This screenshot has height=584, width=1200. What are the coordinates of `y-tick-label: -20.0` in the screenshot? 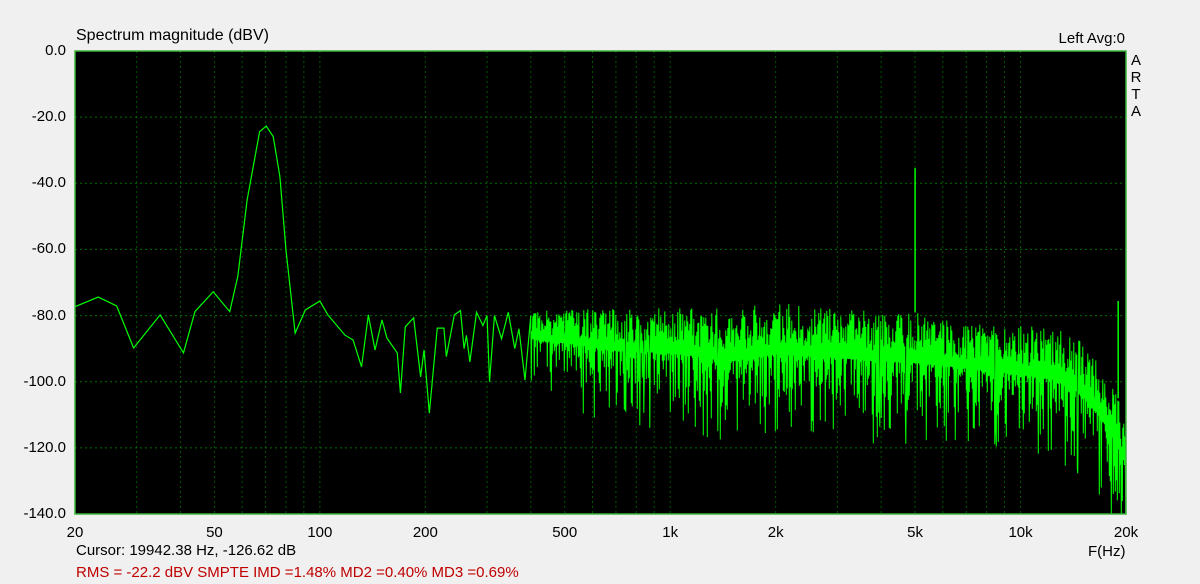 It's located at (48, 117).